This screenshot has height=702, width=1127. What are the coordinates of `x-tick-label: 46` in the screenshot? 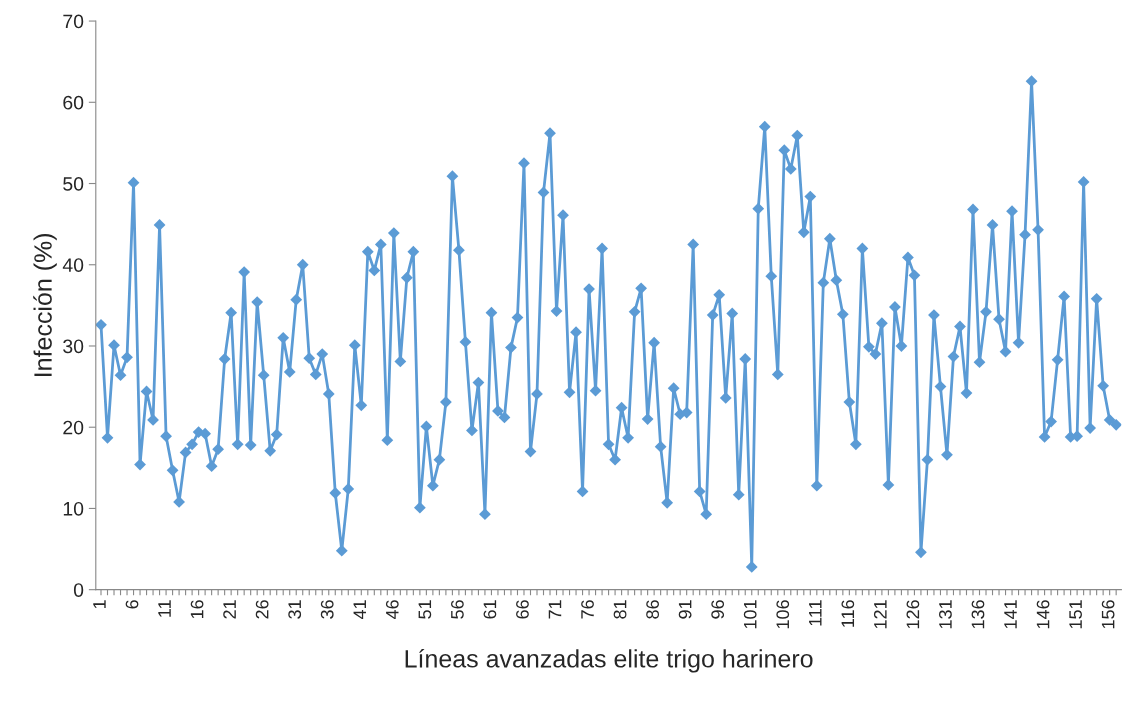 It's located at (392, 610).